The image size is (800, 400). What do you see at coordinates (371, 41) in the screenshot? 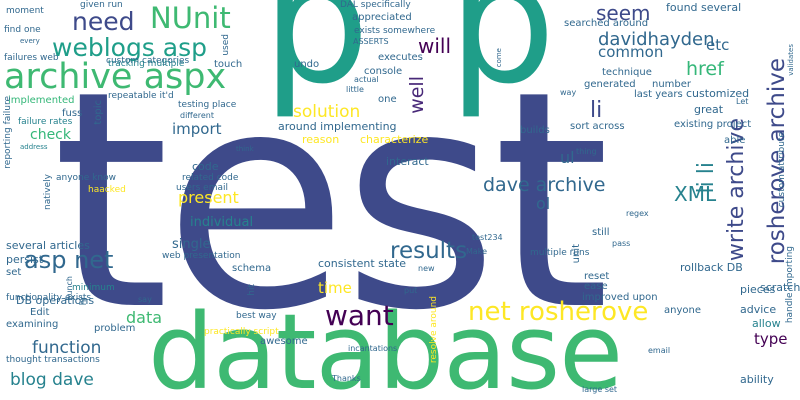
I see `word-asserts: ASSERTS` at bounding box center [371, 41].